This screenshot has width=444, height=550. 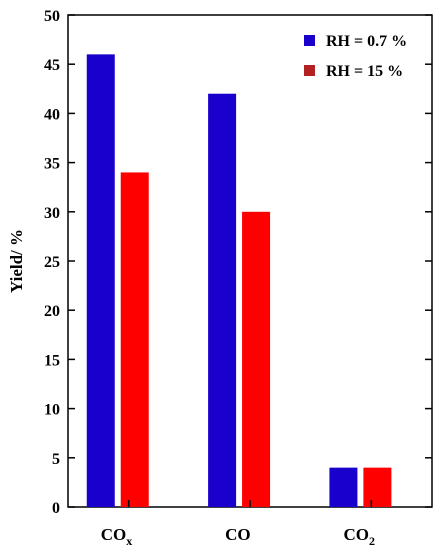 What do you see at coordinates (359, 536) in the screenshot?
I see `x-tick-label: CO2` at bounding box center [359, 536].